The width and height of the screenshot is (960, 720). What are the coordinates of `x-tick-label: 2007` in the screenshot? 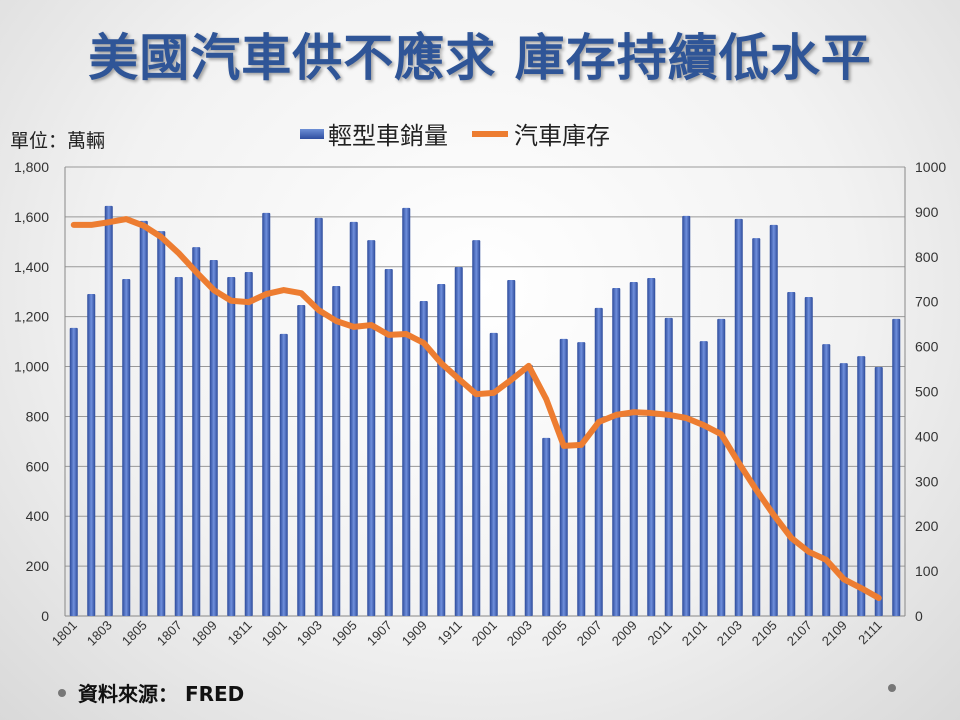 It's located at (589, 633).